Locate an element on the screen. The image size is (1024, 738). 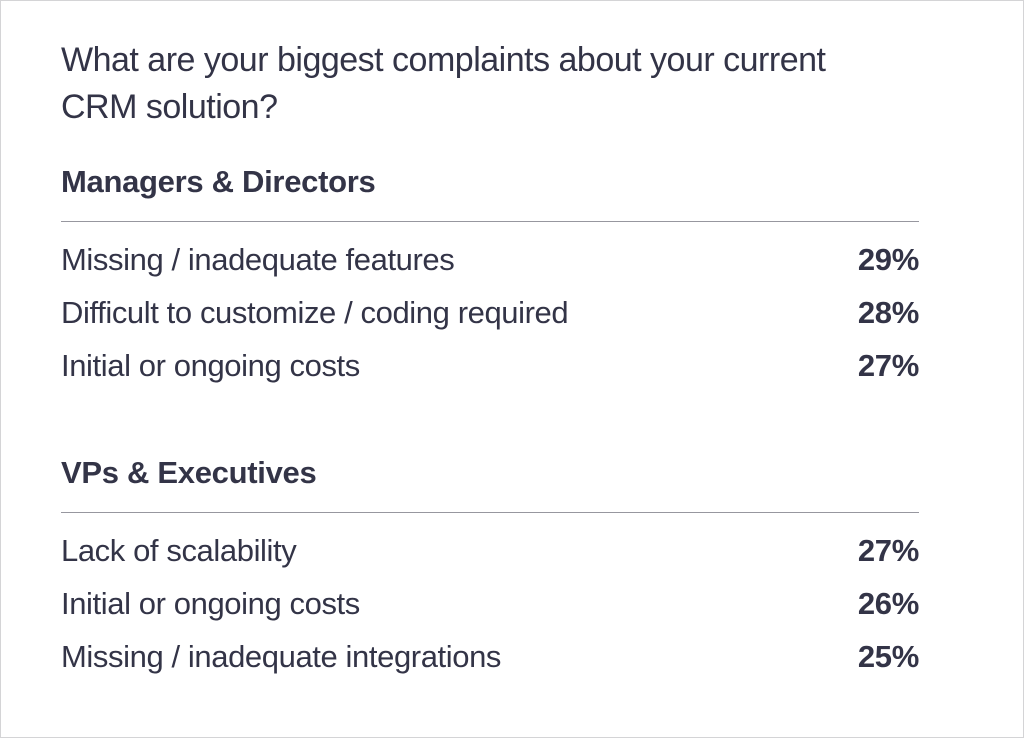
stat-row: Initial or ongoing costs 26% is located at coordinates (490, 603).